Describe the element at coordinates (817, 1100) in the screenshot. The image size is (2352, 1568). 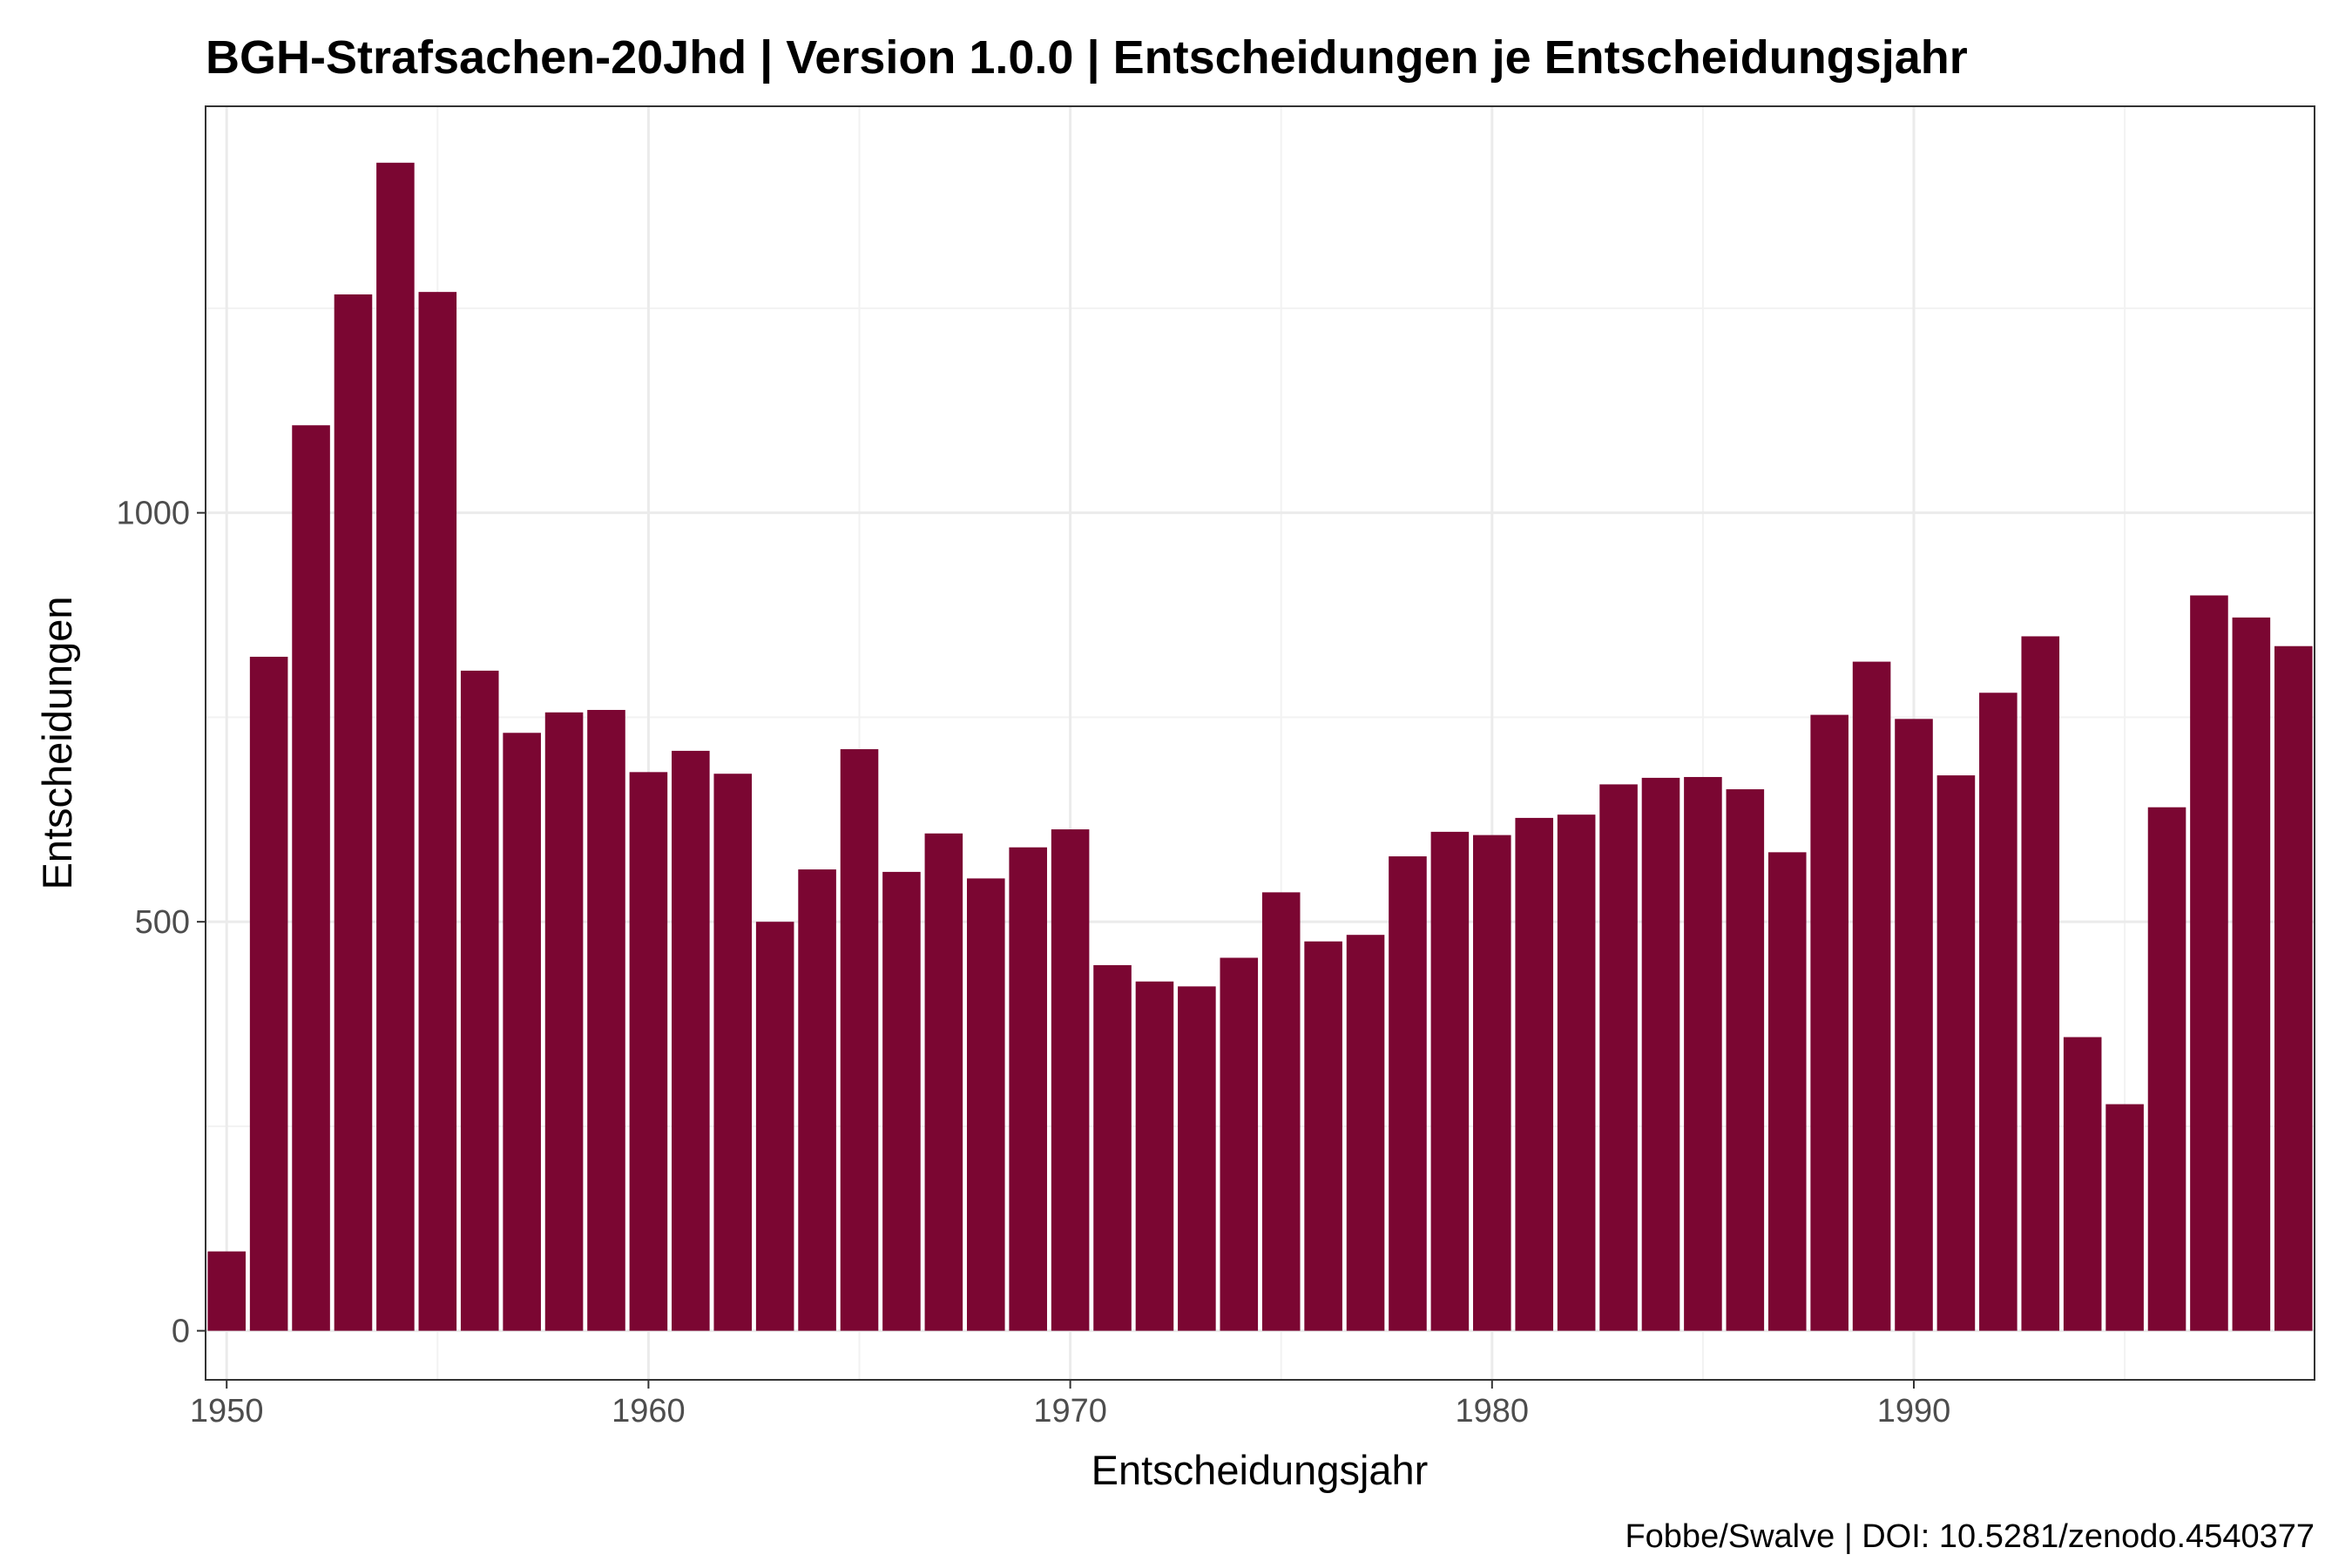
I see `bar-1964` at that location.